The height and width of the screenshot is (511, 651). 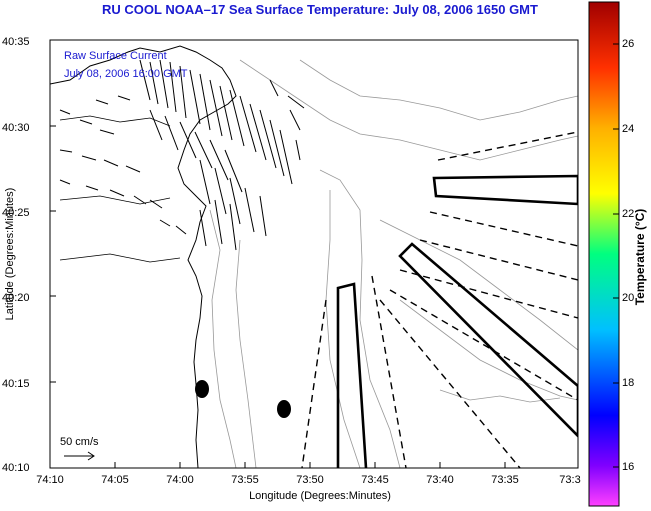 I want to click on current-vectors, so click(x=182, y=155).